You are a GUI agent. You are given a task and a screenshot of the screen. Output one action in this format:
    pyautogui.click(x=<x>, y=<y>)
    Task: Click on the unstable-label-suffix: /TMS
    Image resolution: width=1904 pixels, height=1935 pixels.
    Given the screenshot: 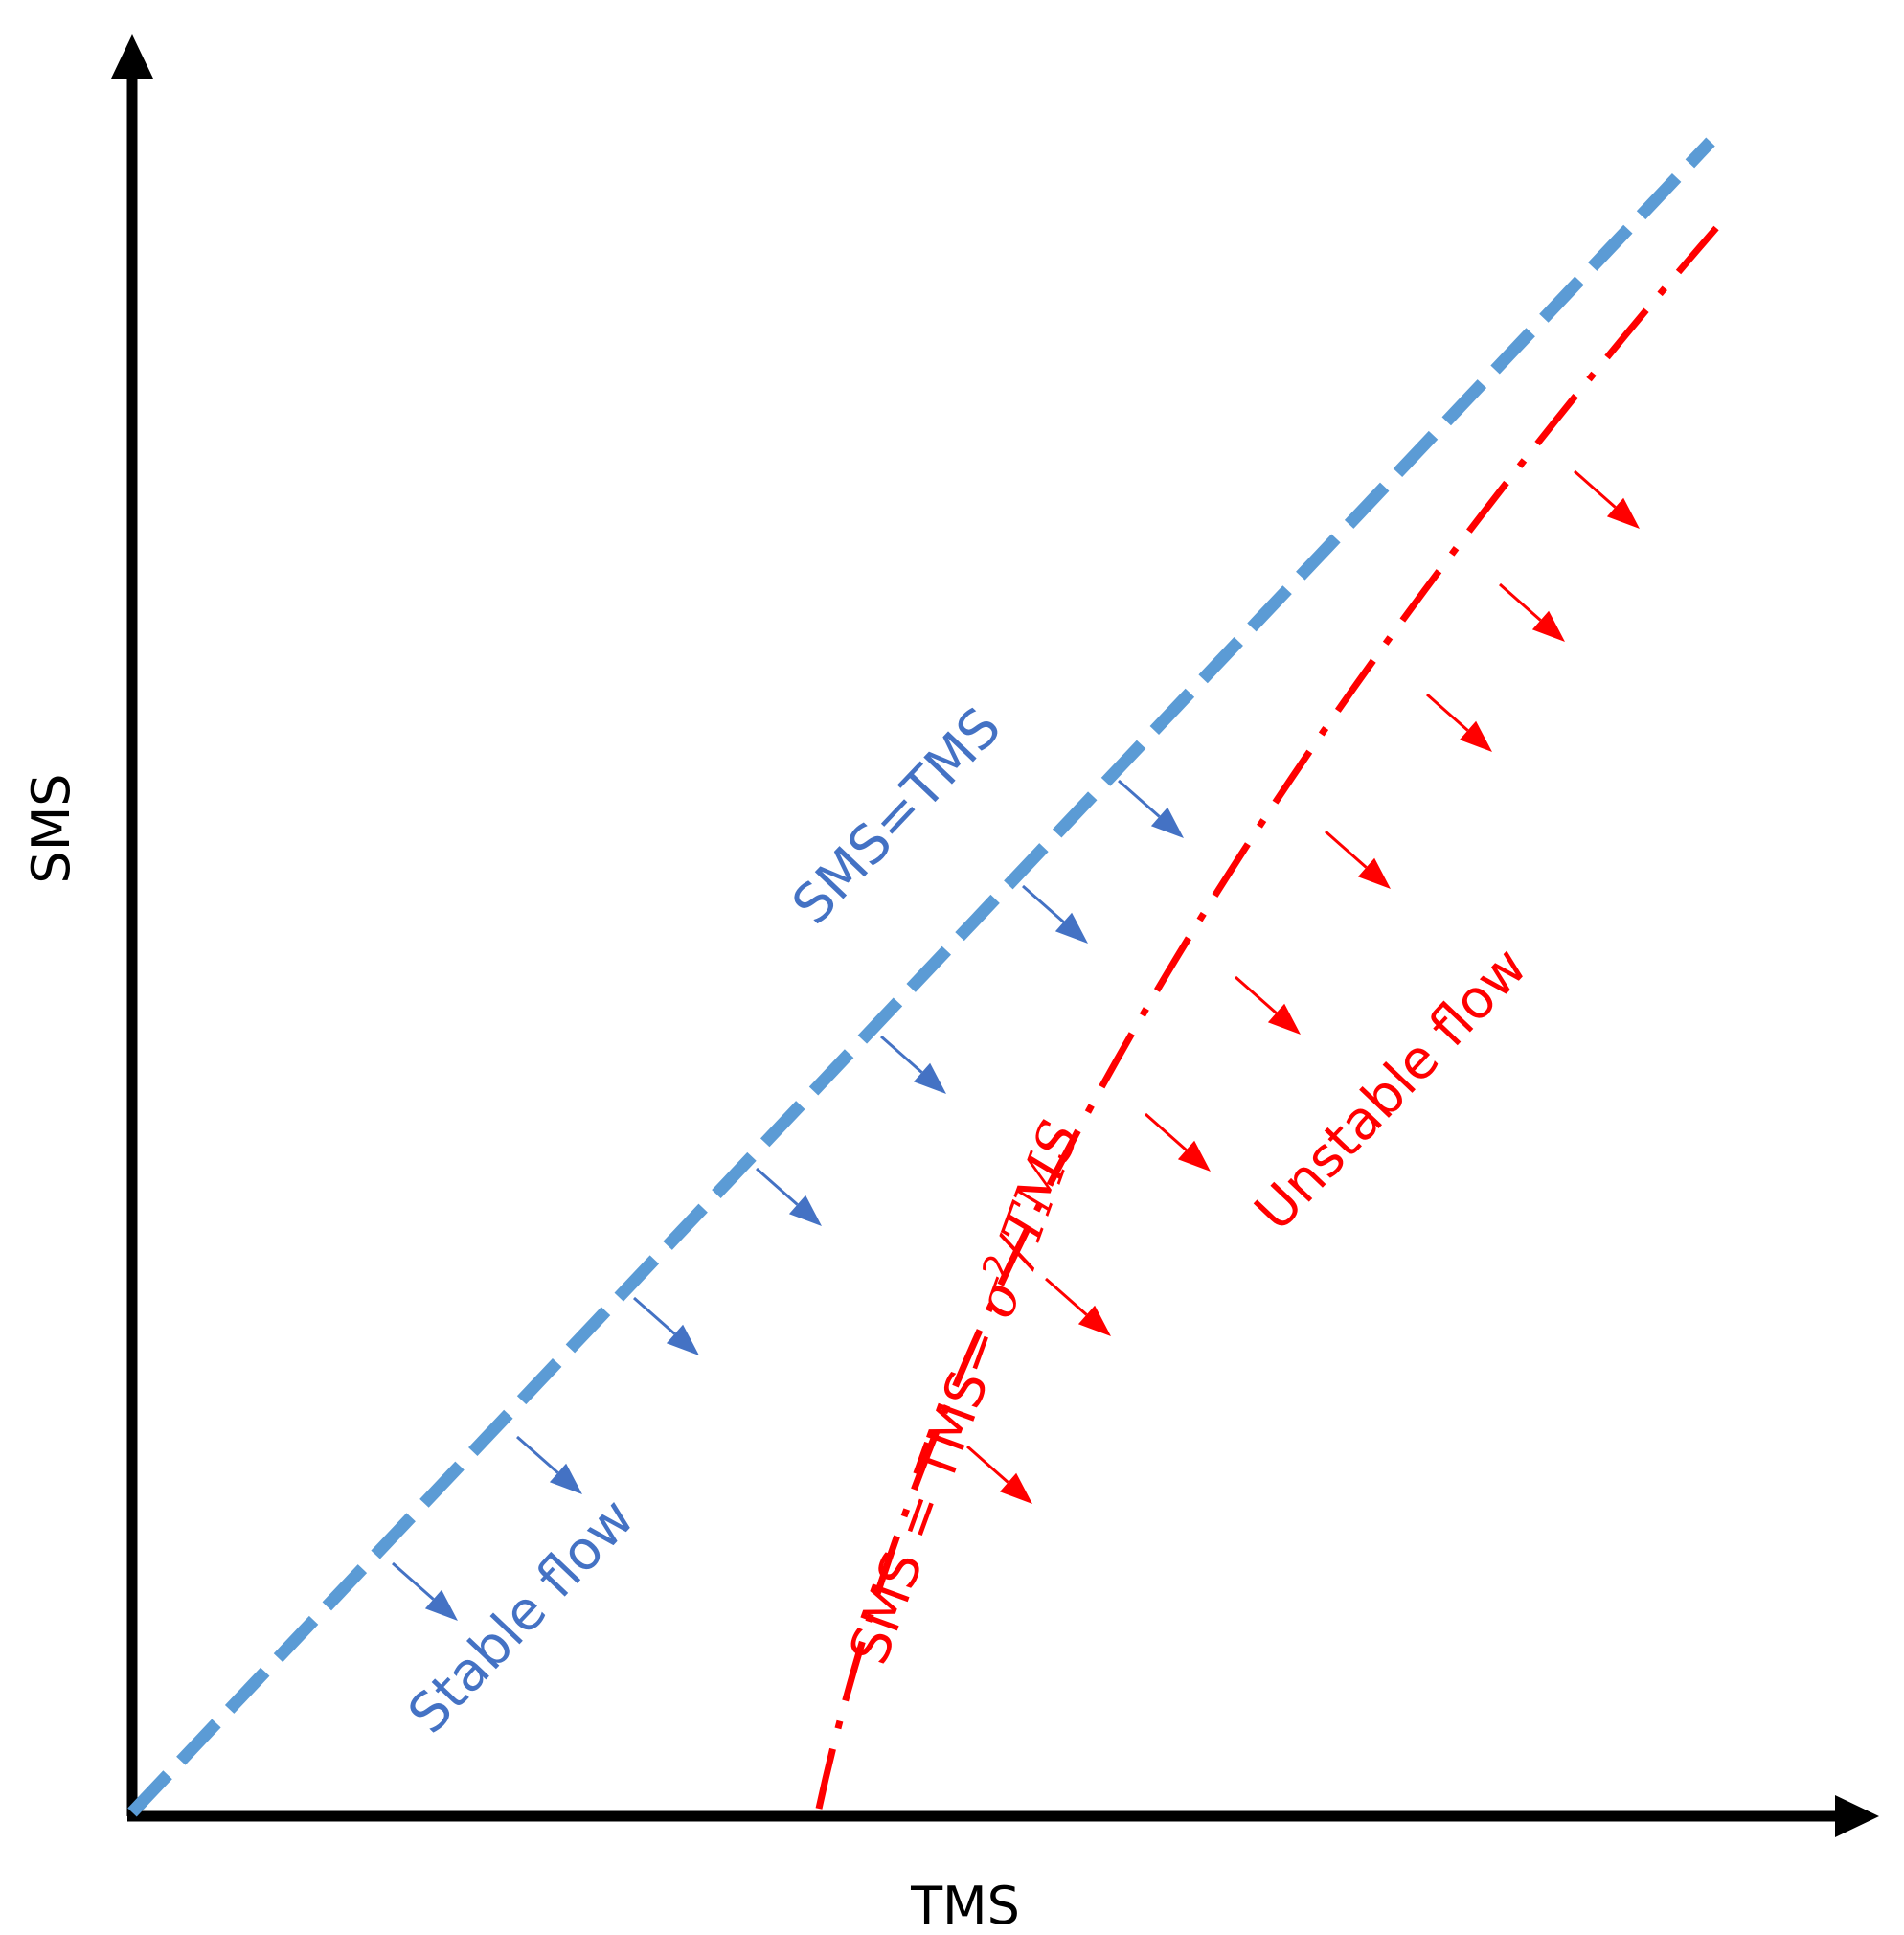 What is the action you would take?
    pyautogui.click(x=1038, y=1194)
    